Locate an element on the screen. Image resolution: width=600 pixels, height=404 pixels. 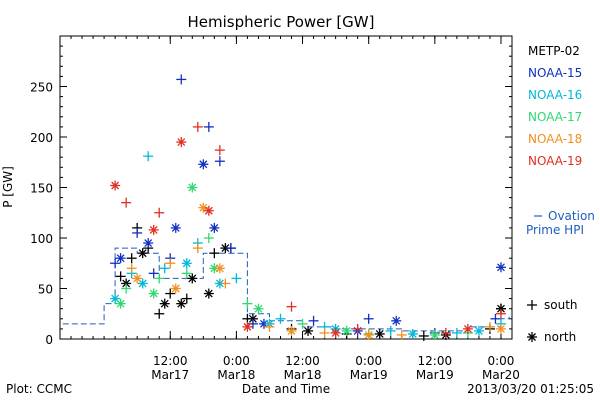
y-tick-label: 150 is located at coordinates (41, 189).